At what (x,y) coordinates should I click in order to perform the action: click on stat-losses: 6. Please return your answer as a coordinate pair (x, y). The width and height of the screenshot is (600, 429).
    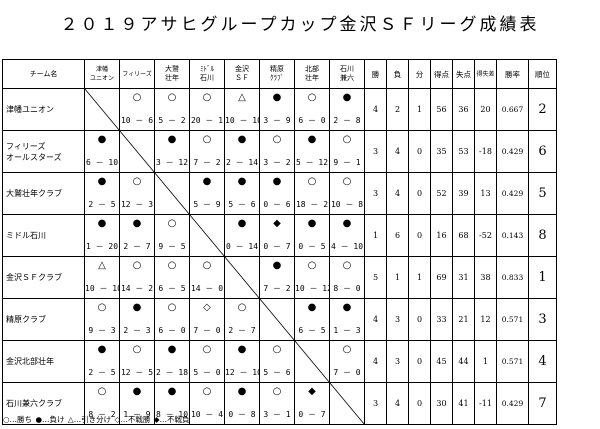
    Looking at the image, I should click on (397, 235).